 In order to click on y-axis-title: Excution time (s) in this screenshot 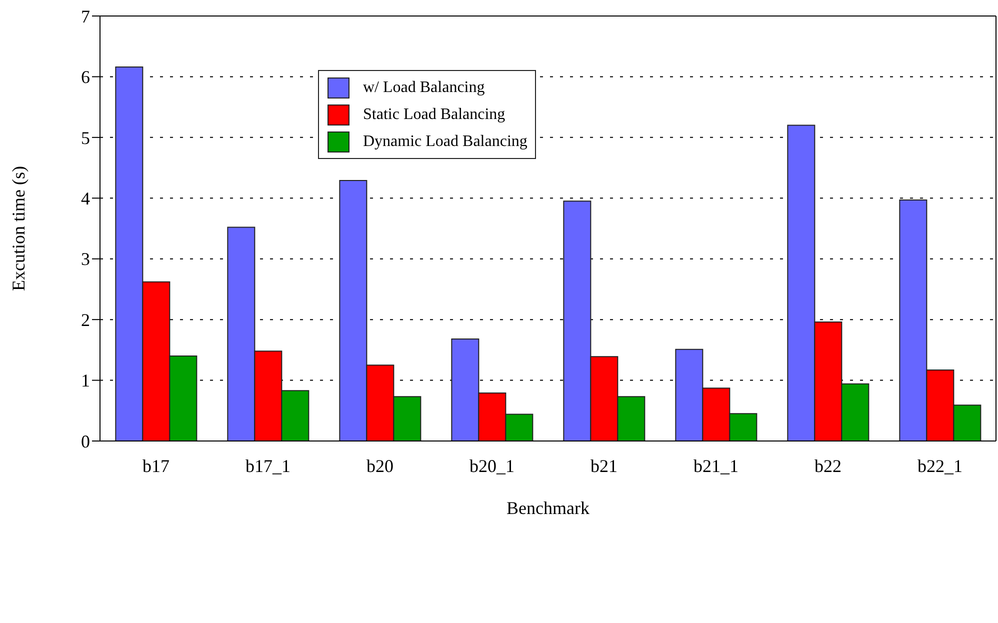, I will do `click(18, 228)`.